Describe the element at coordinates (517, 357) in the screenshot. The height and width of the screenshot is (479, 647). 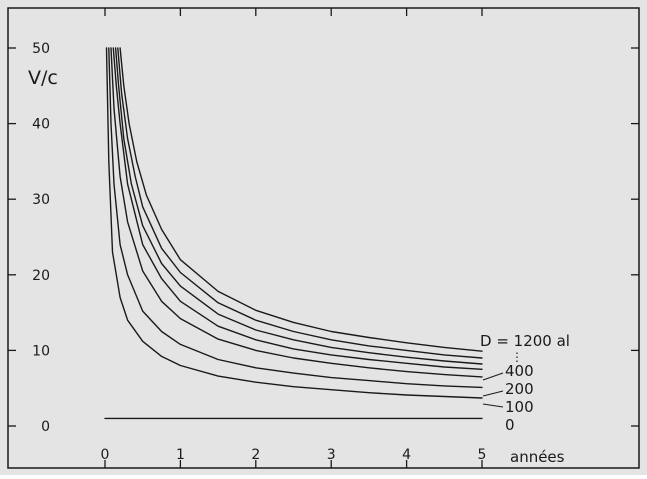
I see `legend-label-ellipsis: ⋮` at that location.